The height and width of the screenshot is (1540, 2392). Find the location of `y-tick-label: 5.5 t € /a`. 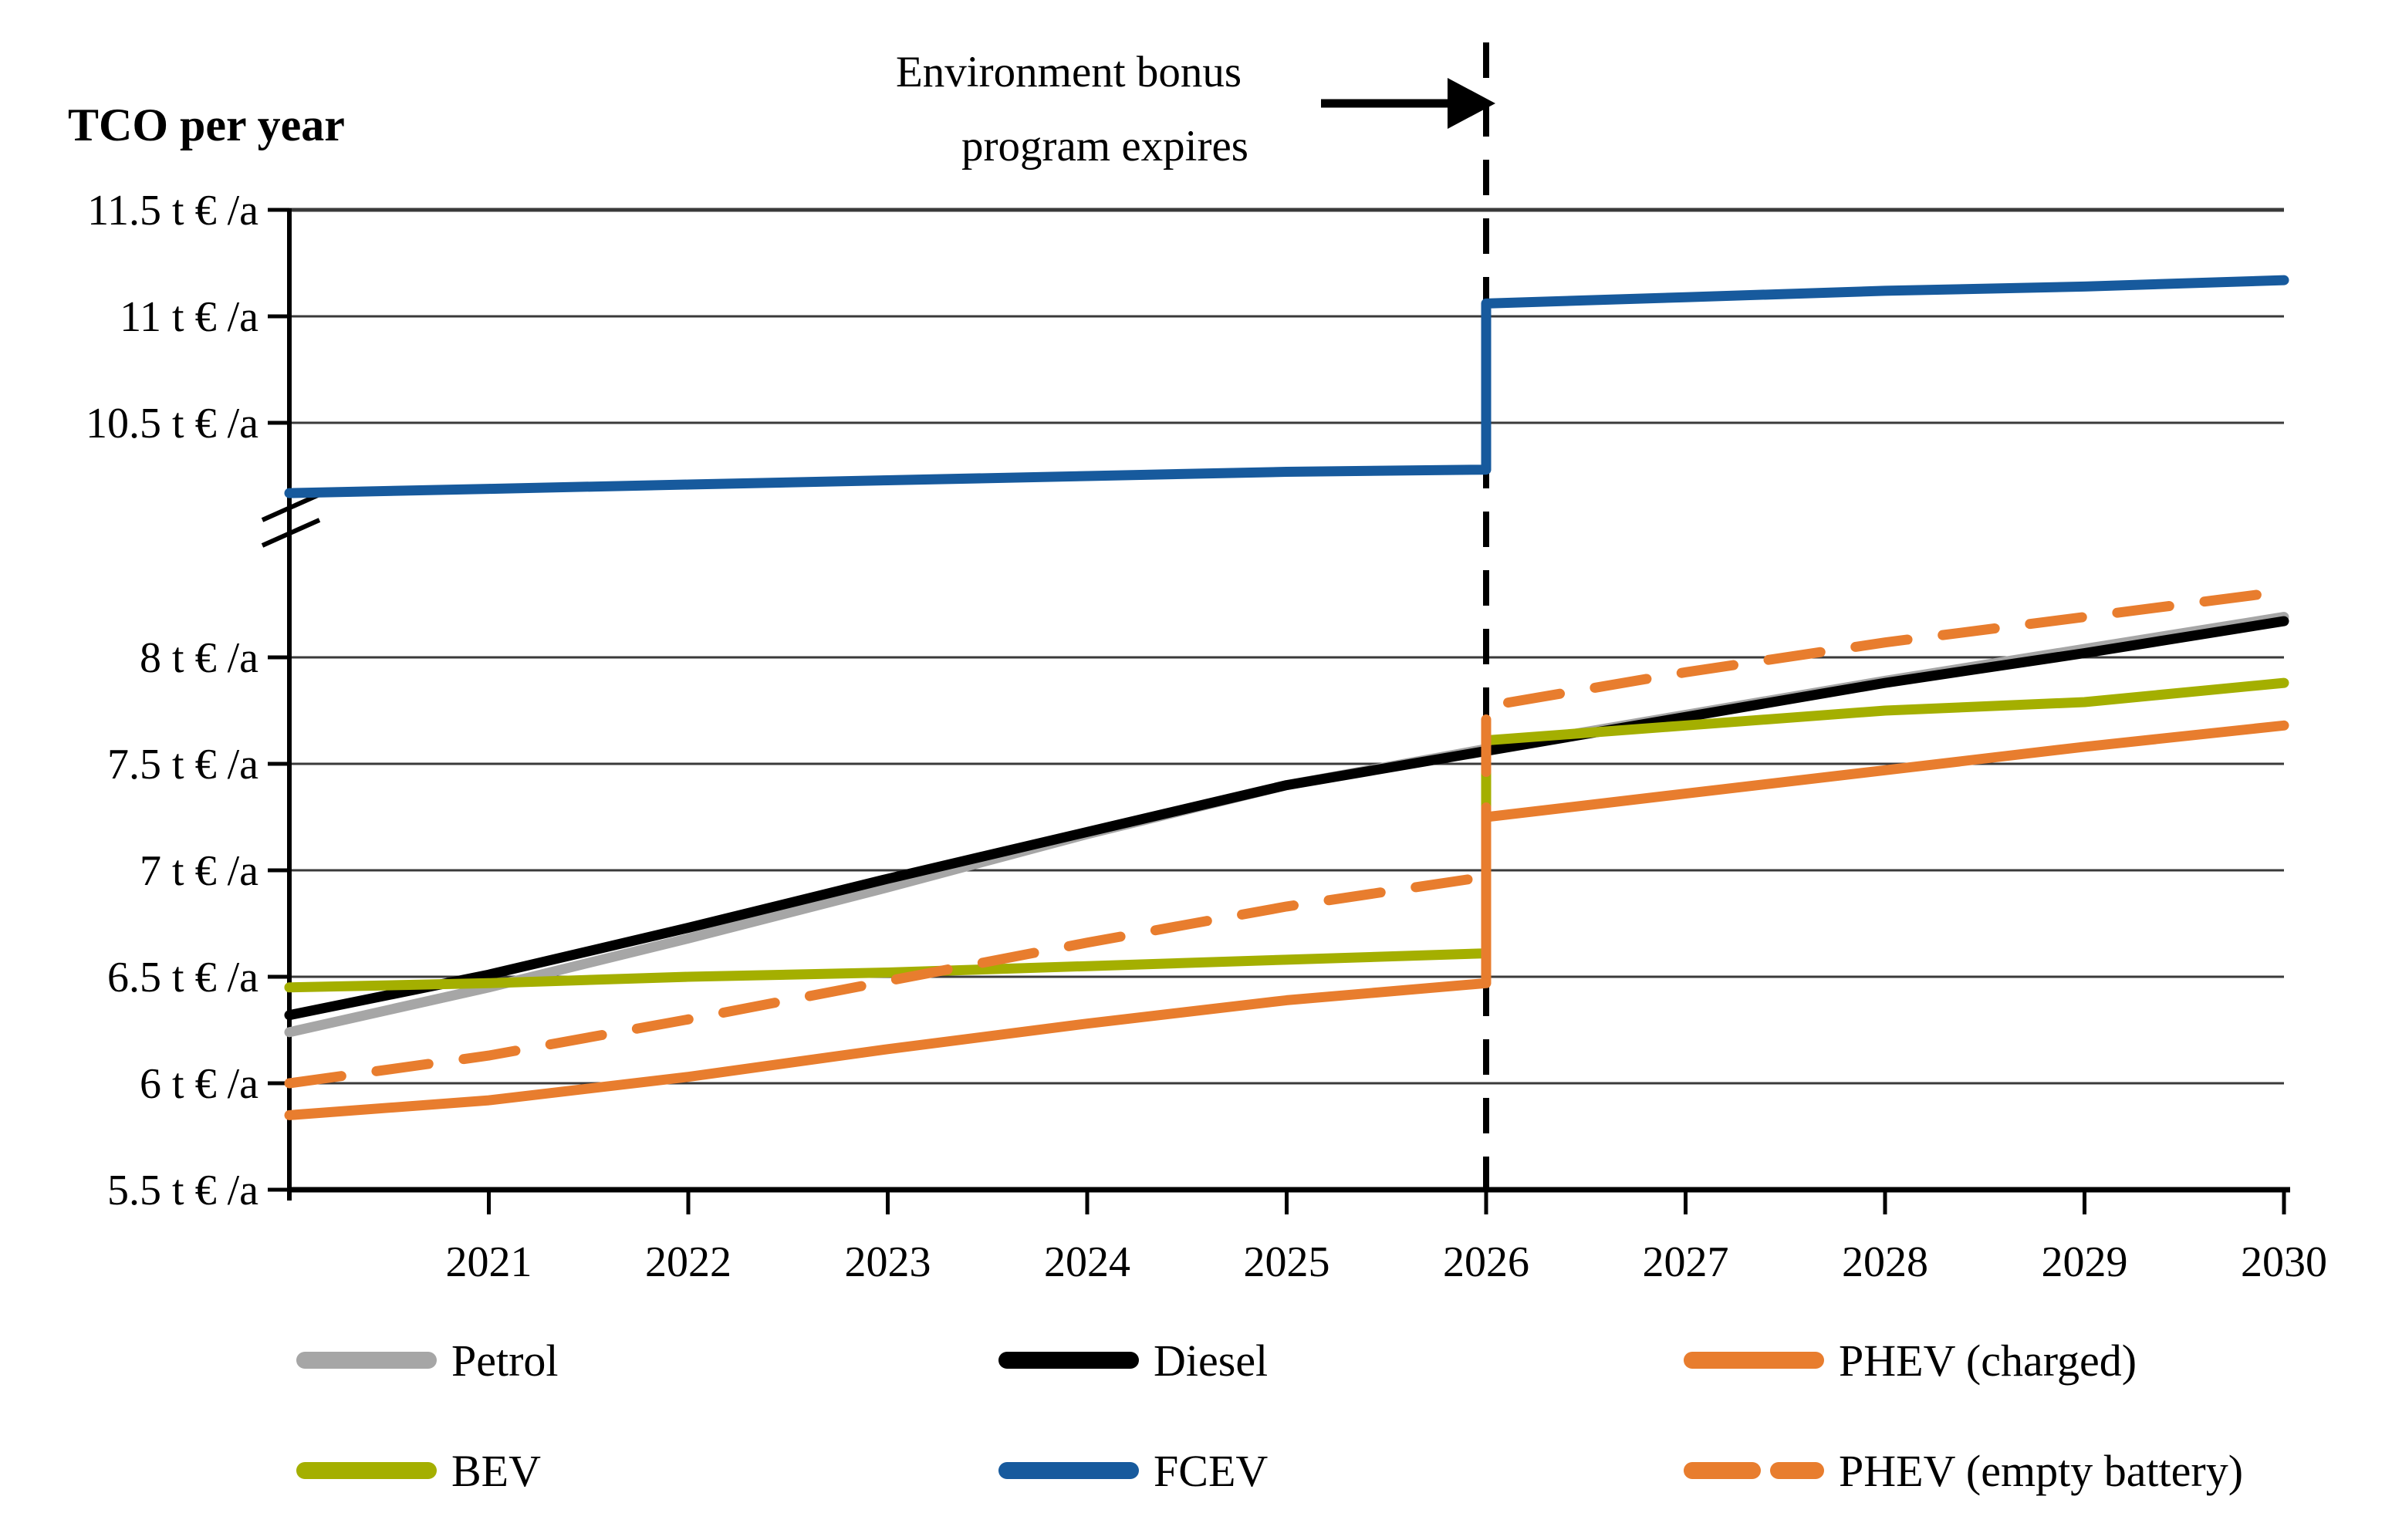

y-tick-label: 5.5 t € /a is located at coordinates (182, 1190).